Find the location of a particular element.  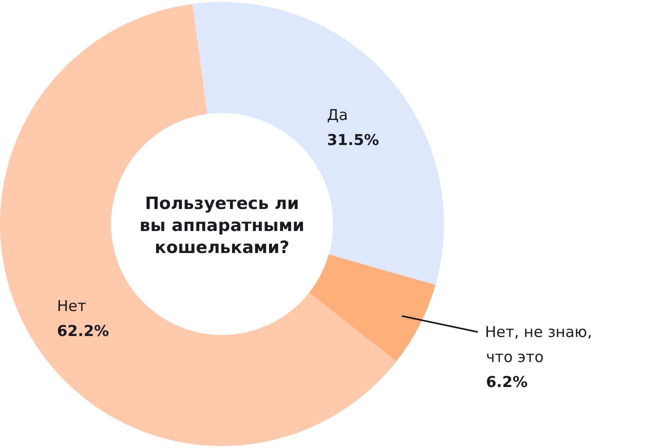

data-label: 31.5% is located at coordinates (353, 140).